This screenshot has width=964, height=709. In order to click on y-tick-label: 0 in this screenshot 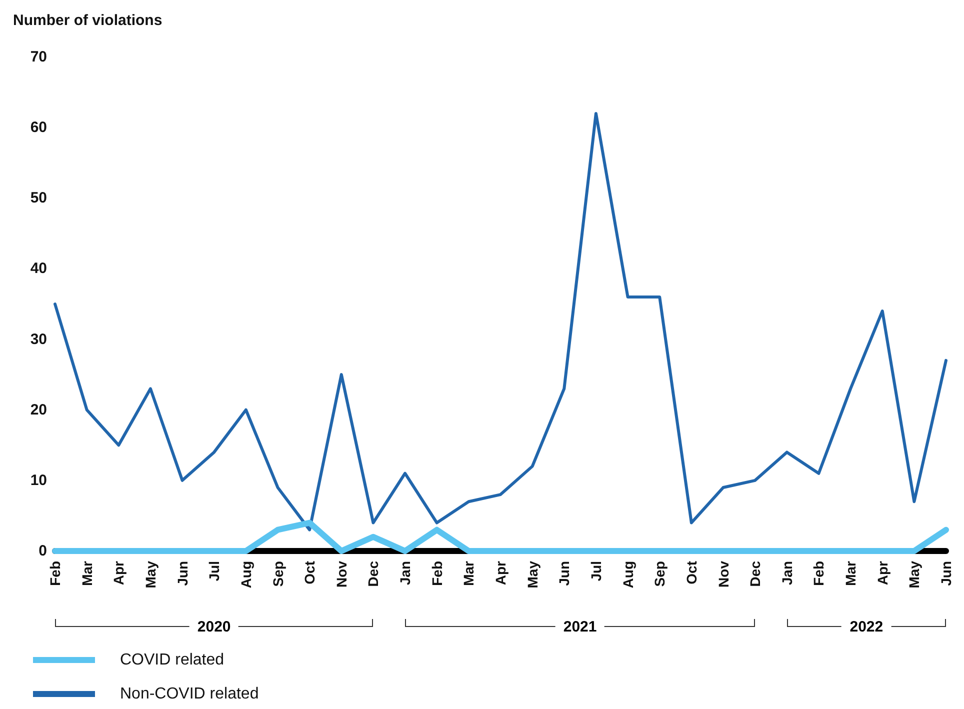, I will do `click(42, 551)`.